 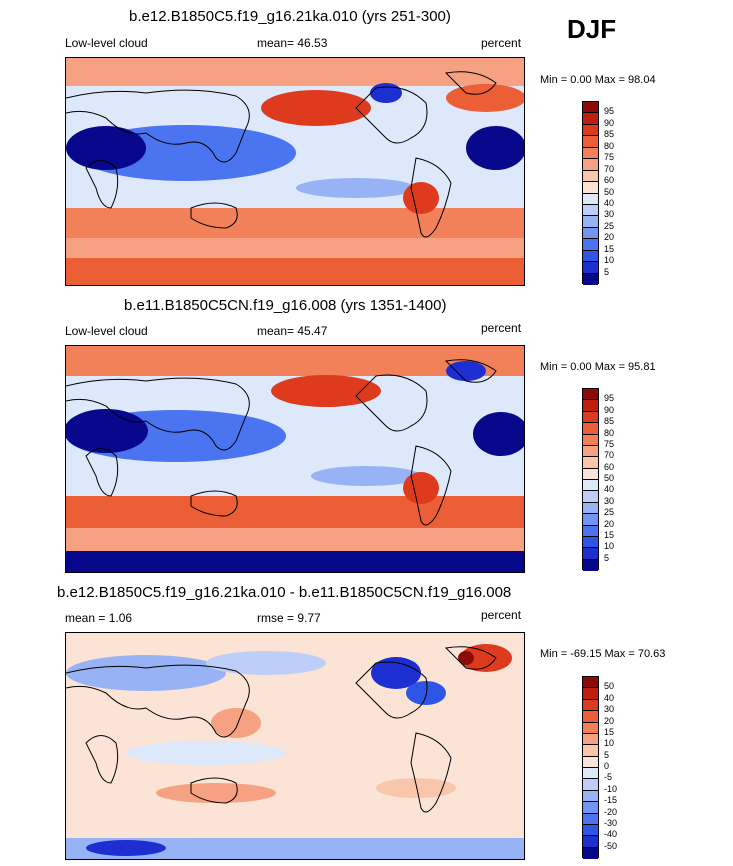 I want to click on panel-3-colorbar-tick-label: 40, so click(x=609, y=697).